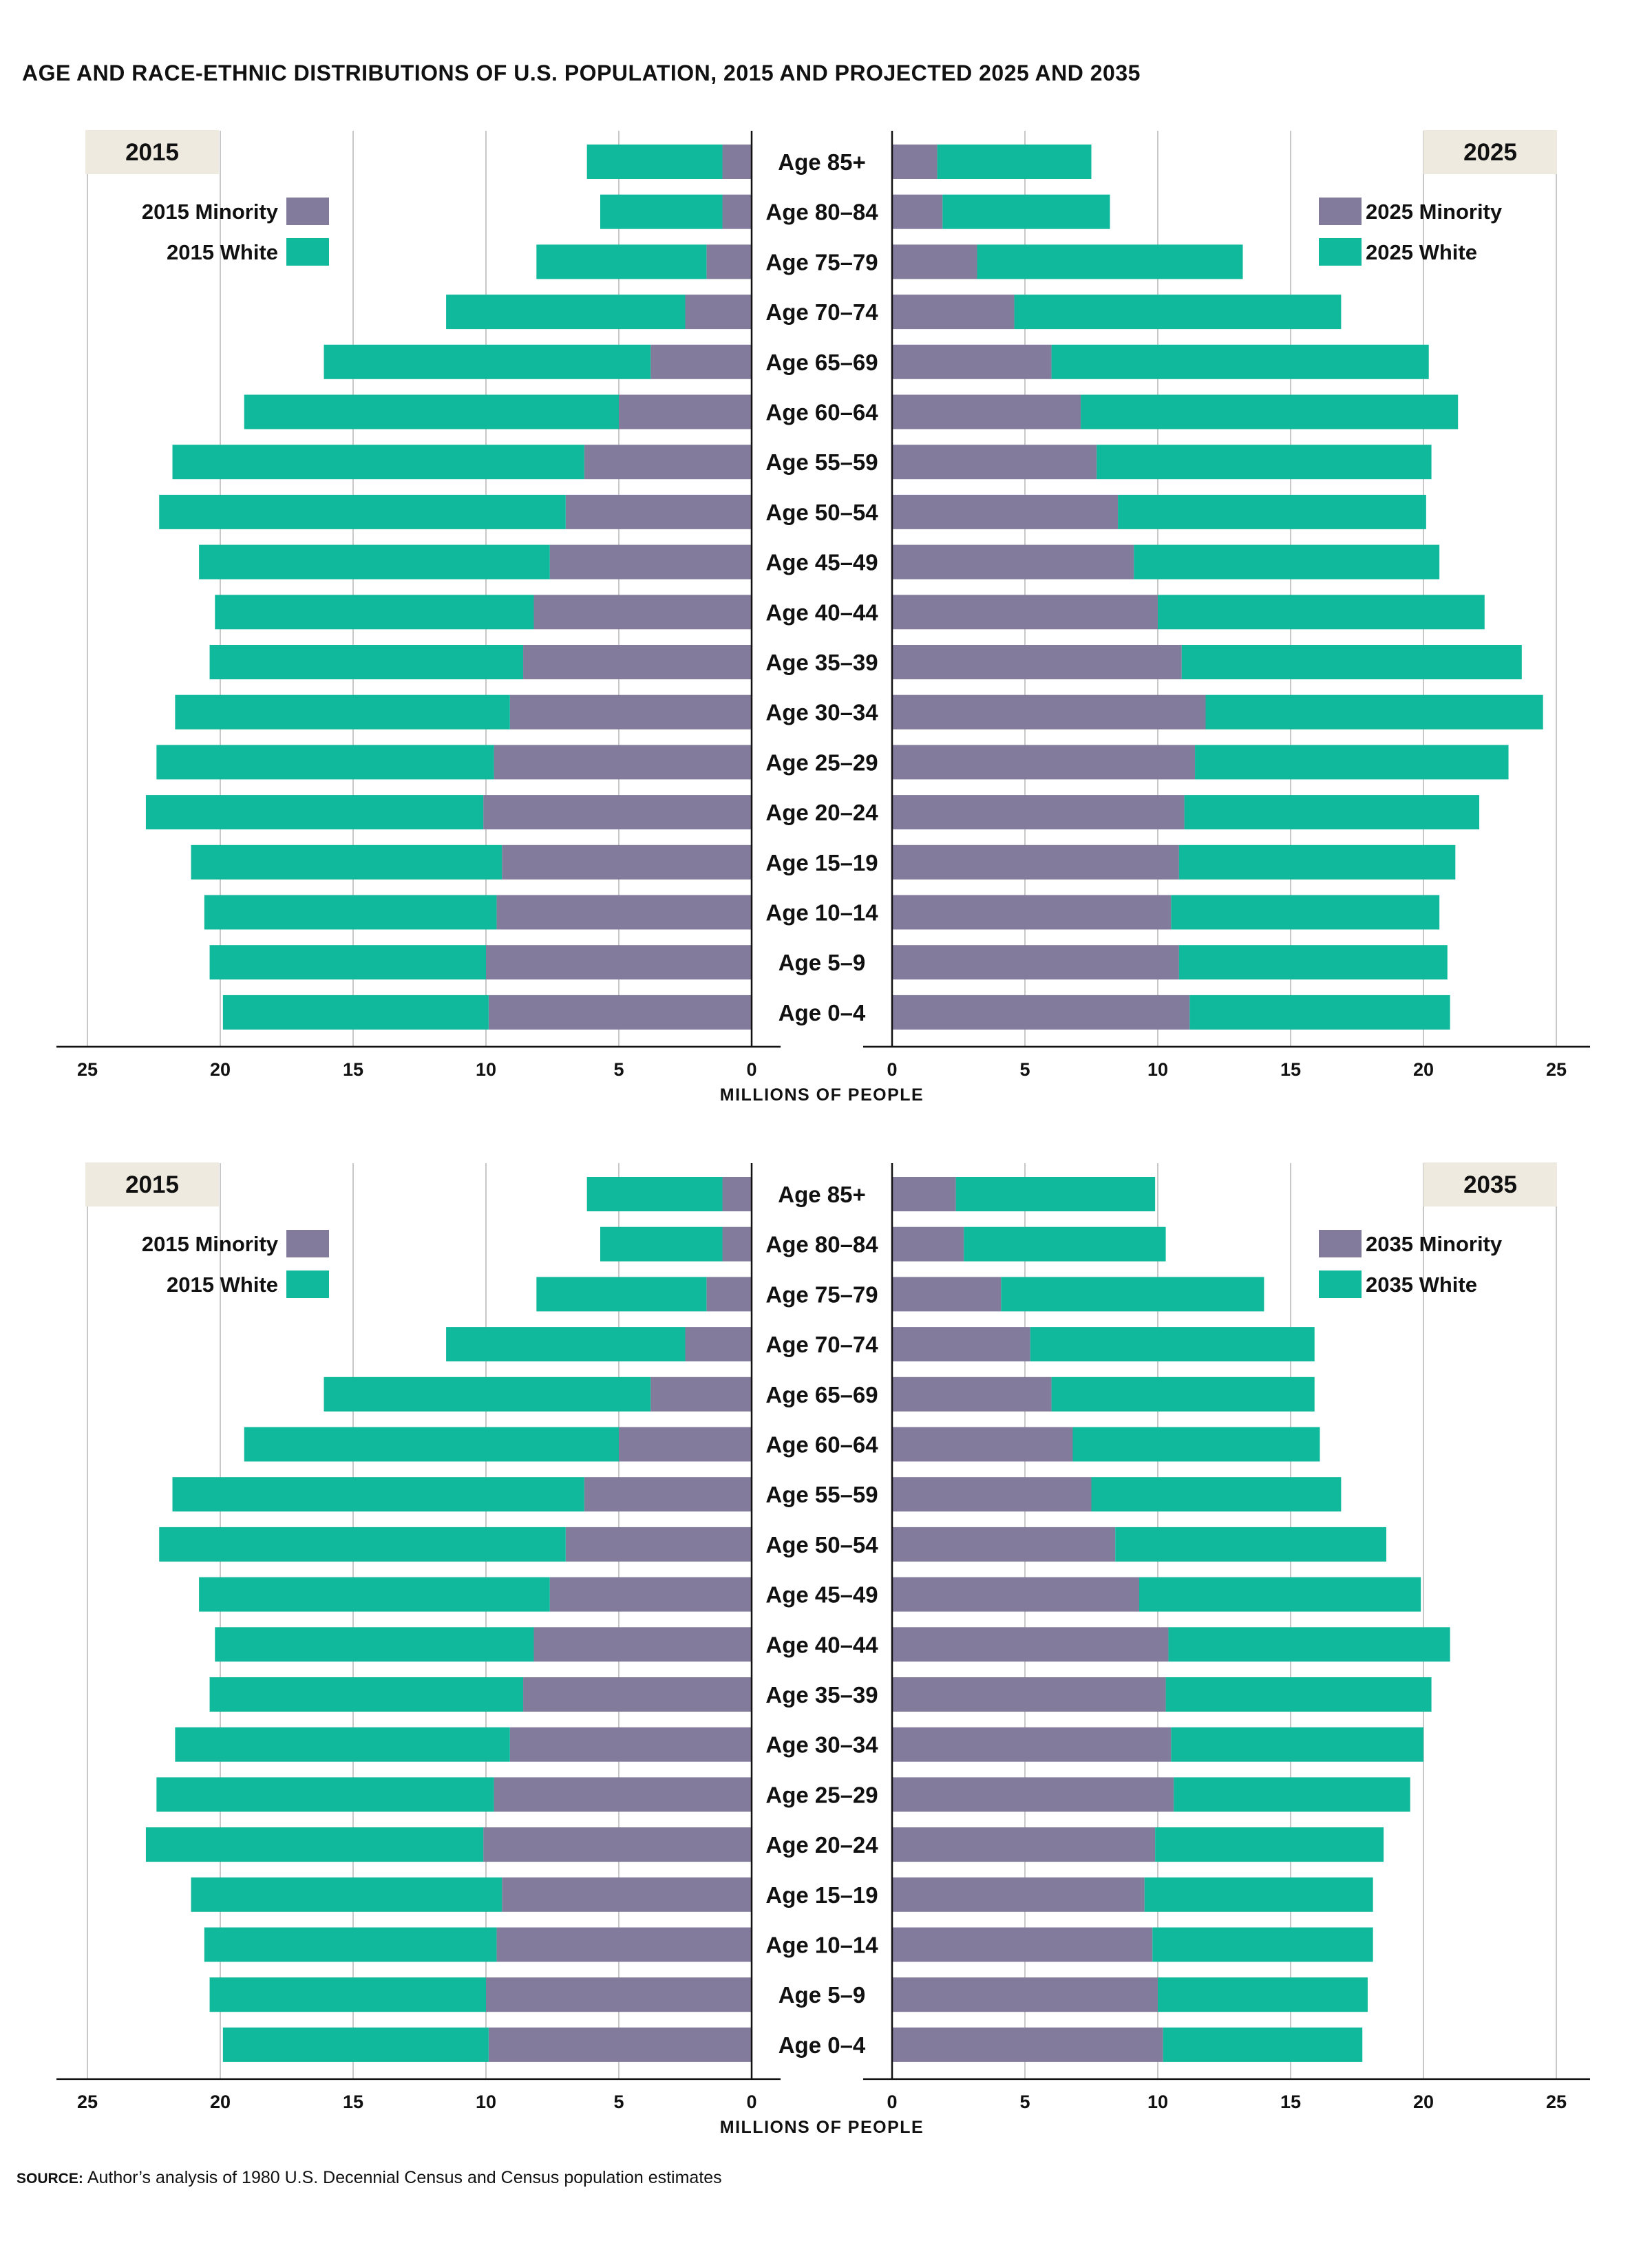 This screenshot has width=1652, height=2254. What do you see at coordinates (1024, 2102) in the screenshot?
I see `tick-label-right: 5` at bounding box center [1024, 2102].